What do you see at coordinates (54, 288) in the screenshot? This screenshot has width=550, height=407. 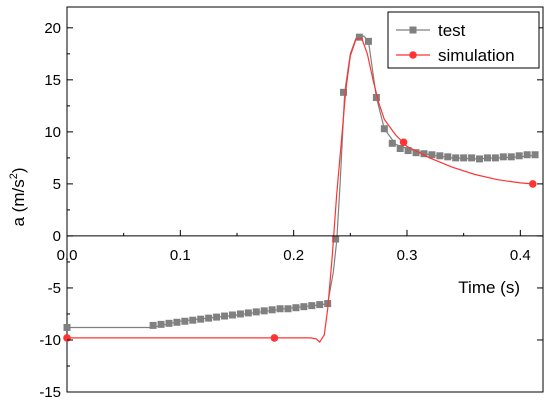 I see `y-tick-label: -5` at bounding box center [54, 288].